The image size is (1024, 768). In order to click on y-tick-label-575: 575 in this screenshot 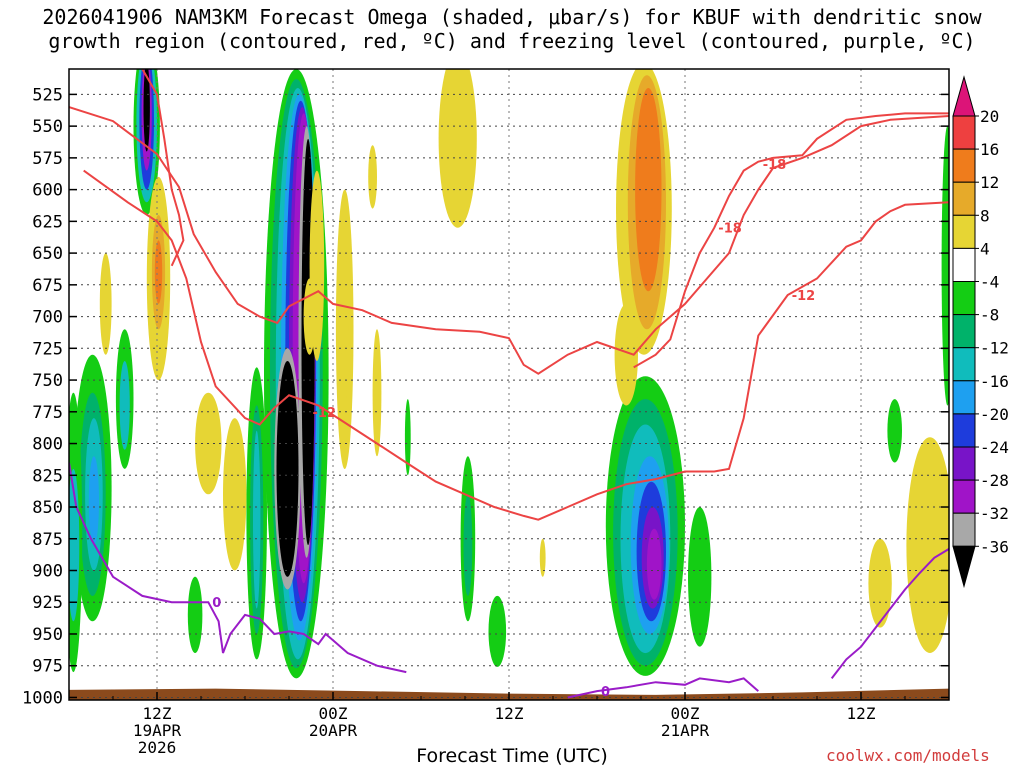, I will do `click(47, 159)`.